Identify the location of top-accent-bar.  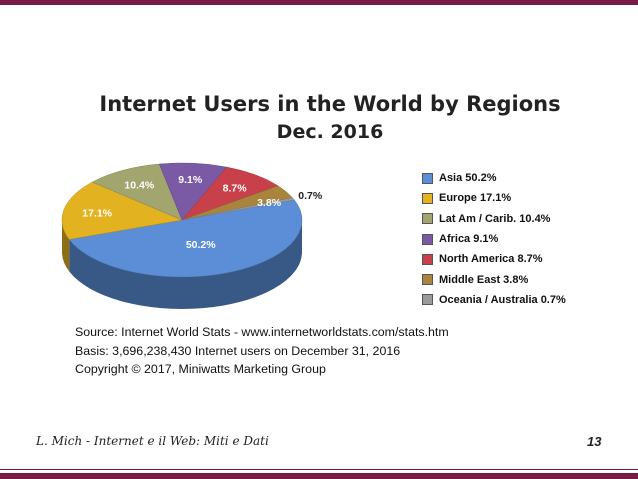
(319, 2).